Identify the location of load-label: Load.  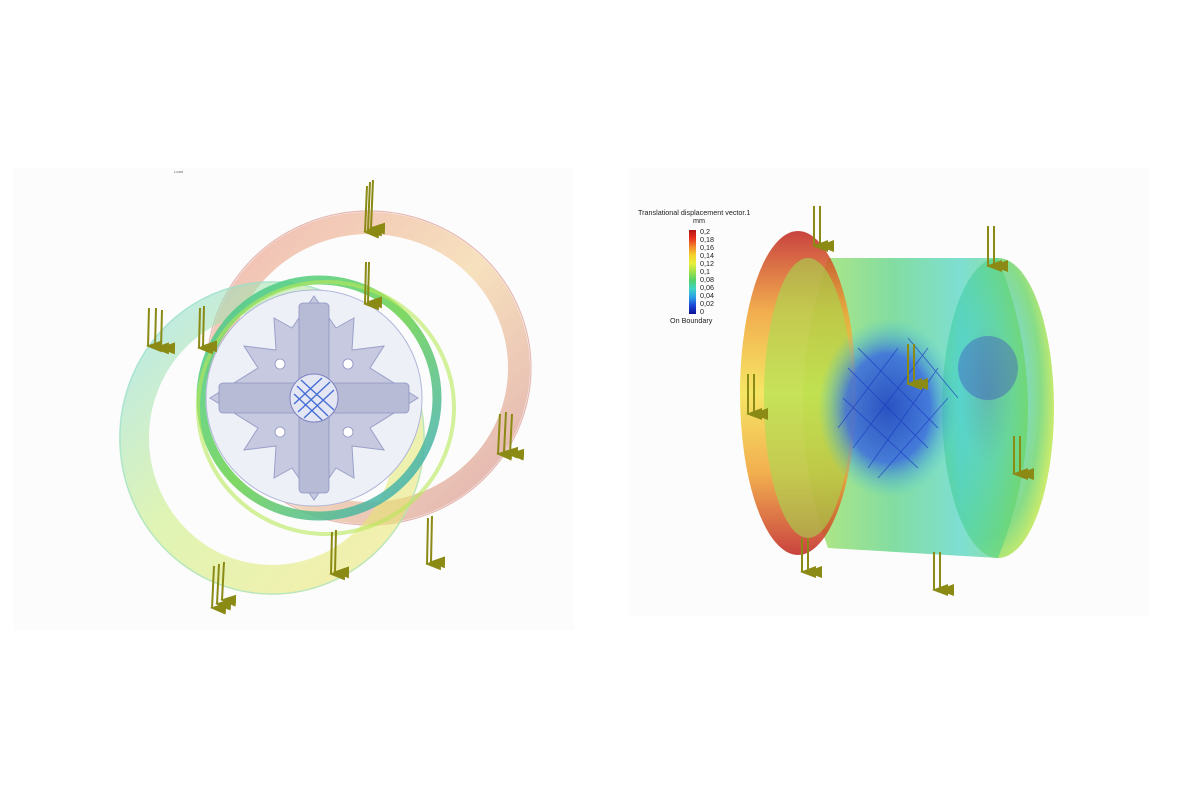
(178, 171).